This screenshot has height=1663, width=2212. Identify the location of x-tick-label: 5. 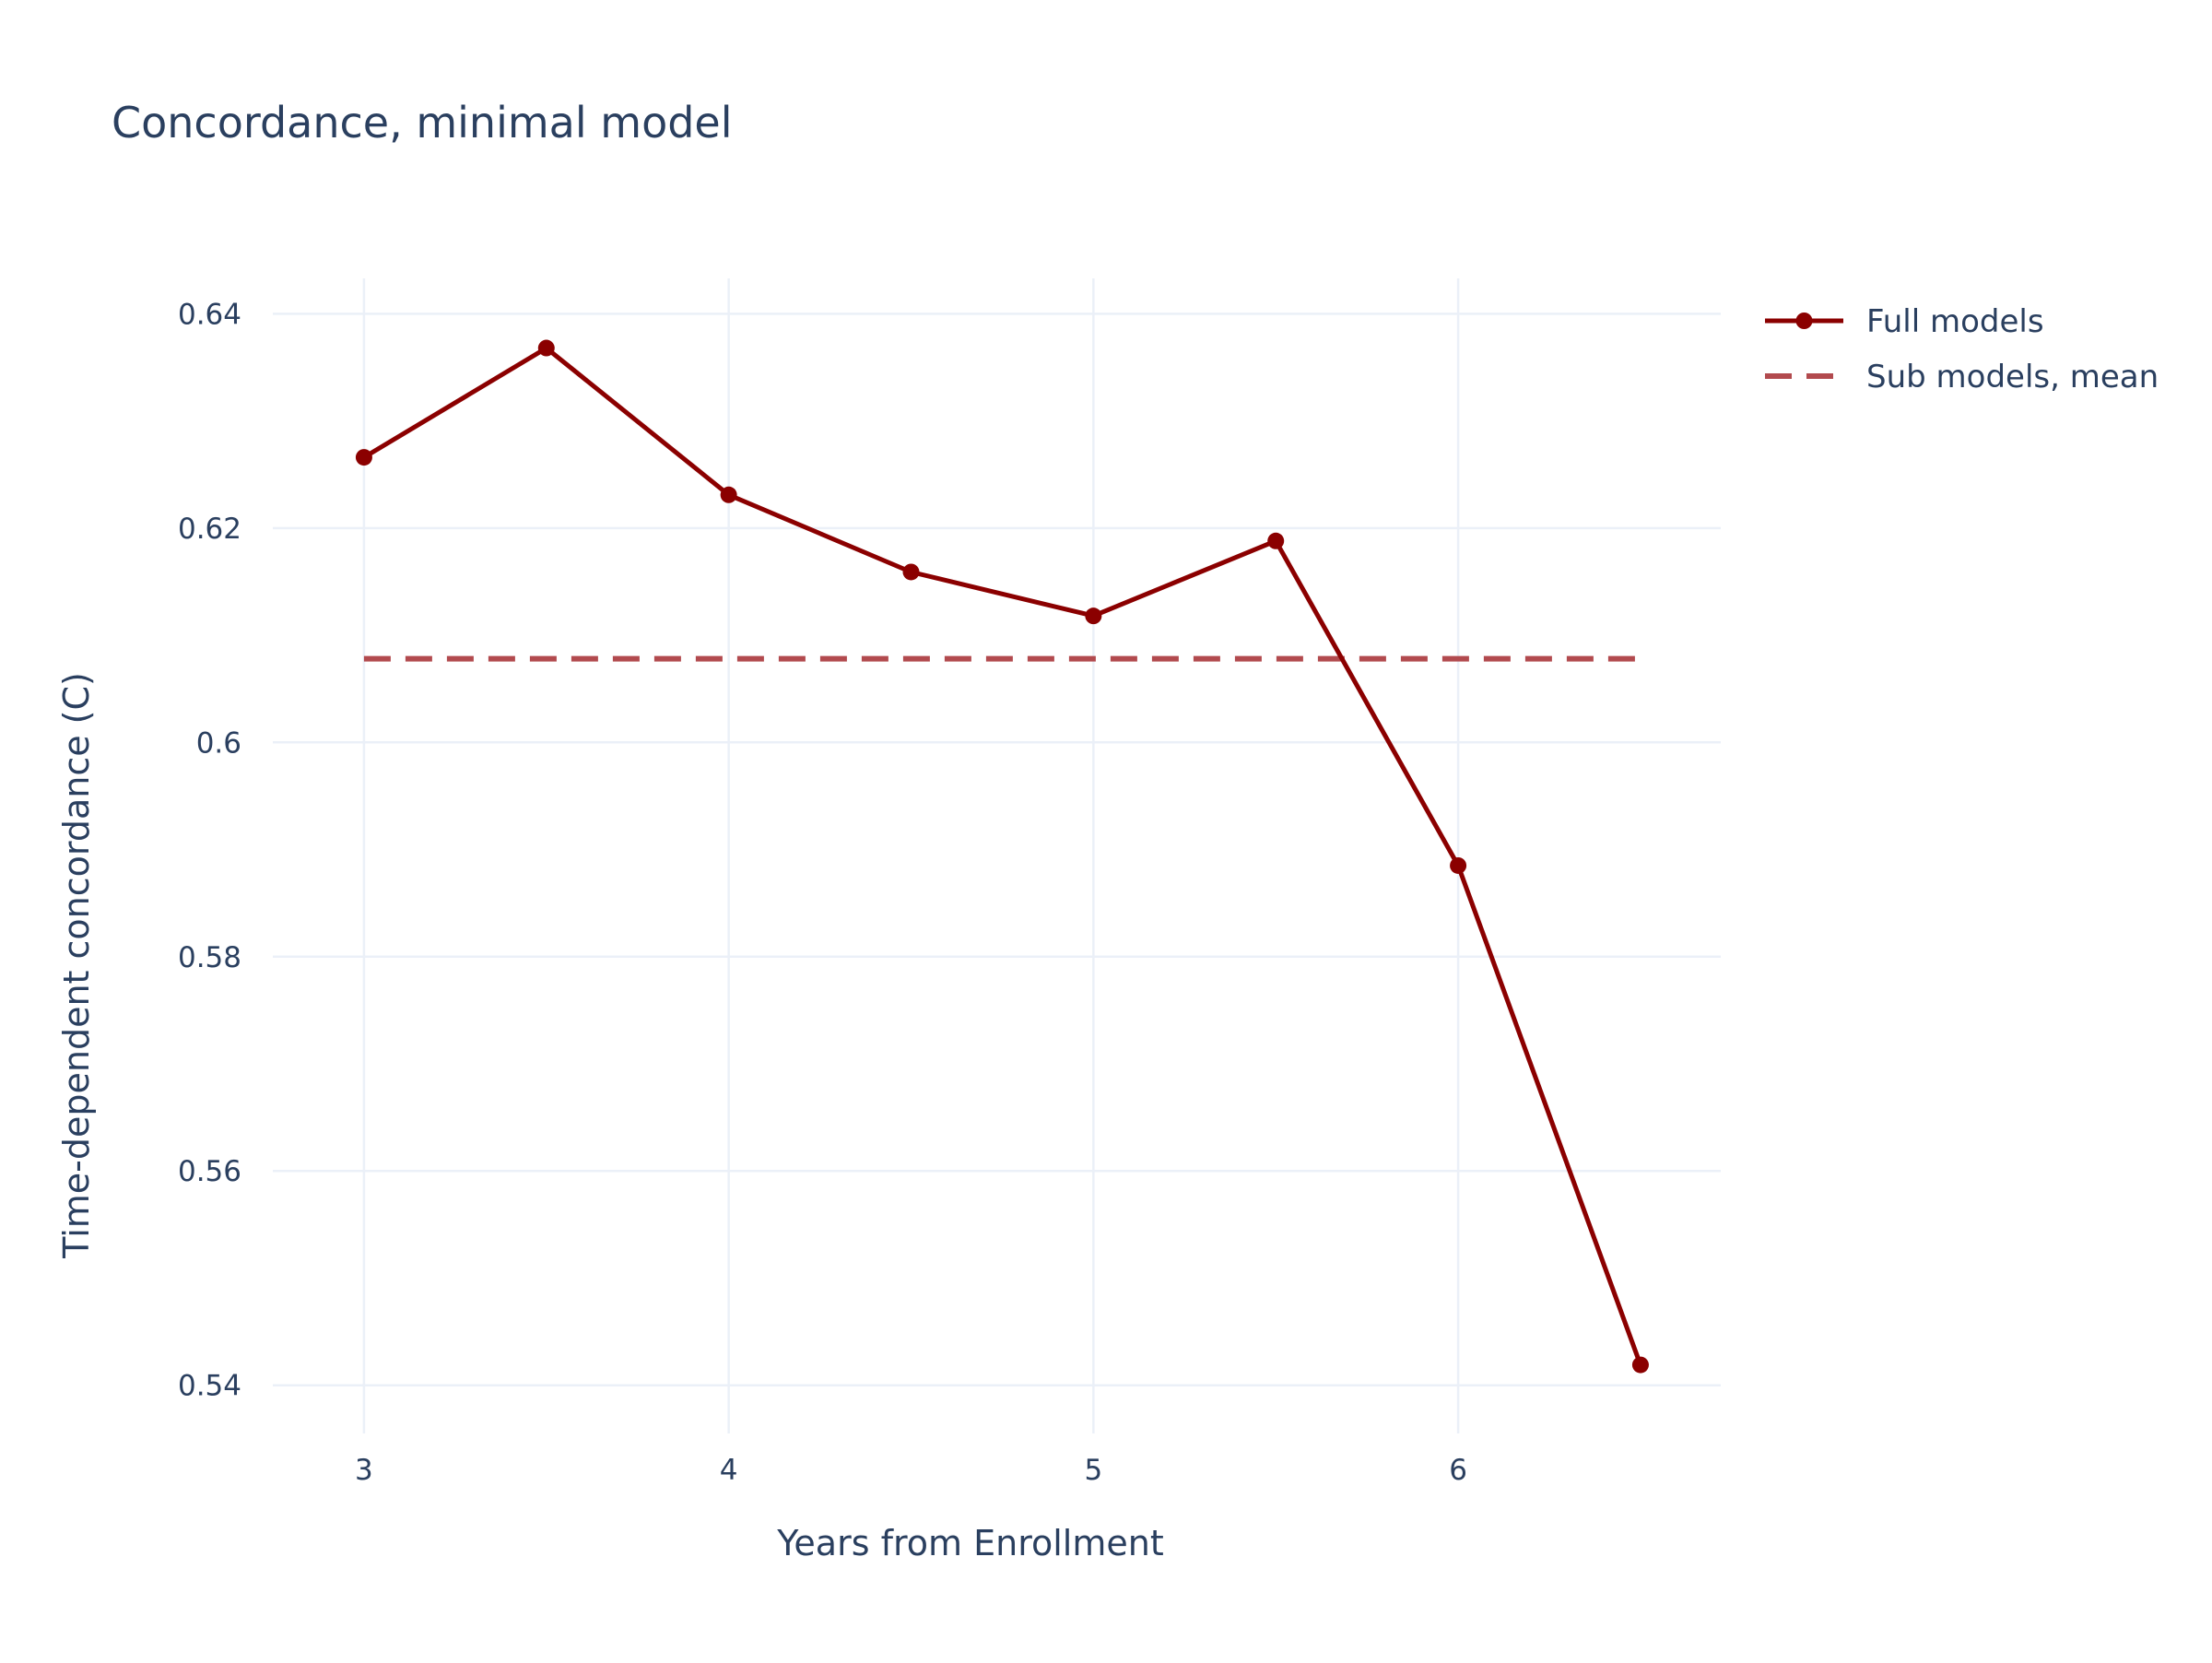
(1093, 1470).